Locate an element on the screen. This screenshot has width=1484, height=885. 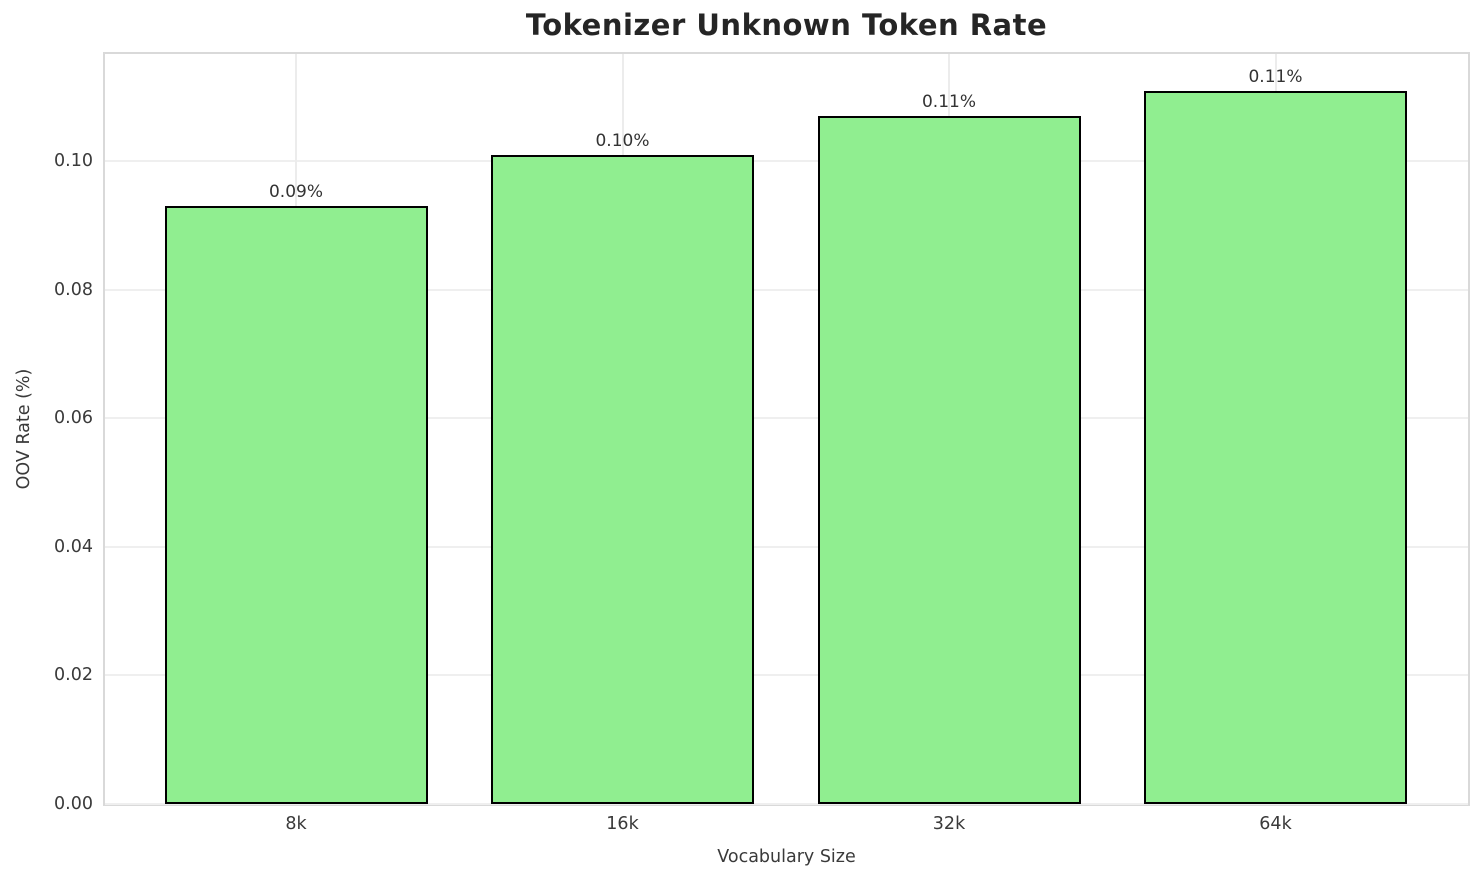
bar-8k is located at coordinates (296, 505).